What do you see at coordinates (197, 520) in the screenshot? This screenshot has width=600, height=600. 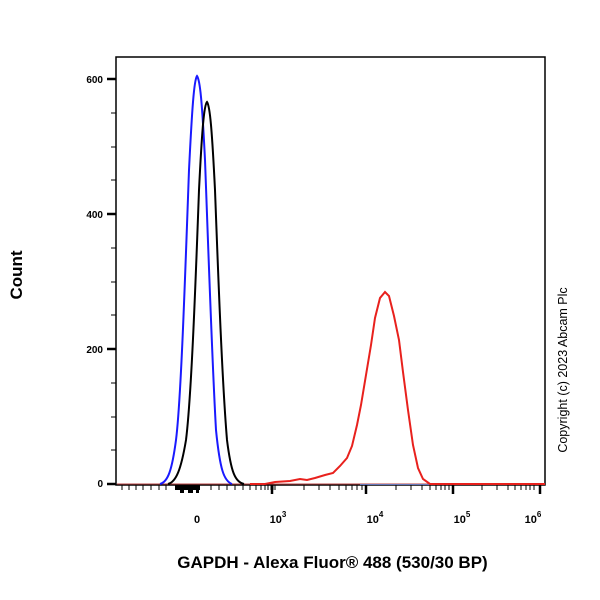 I see `x-tick-0: 0` at bounding box center [197, 520].